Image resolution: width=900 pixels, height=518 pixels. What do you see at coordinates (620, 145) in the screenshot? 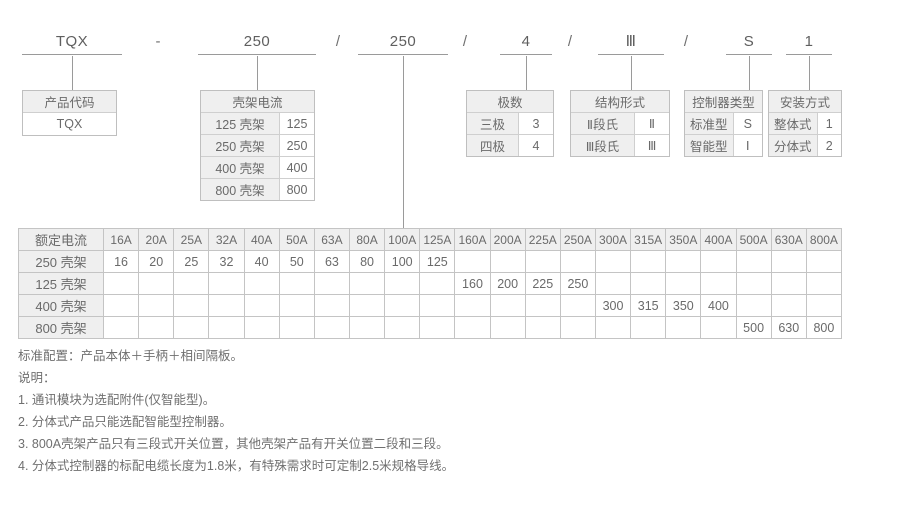
I see `legend-row: Ⅲ段氏 Ⅲ` at bounding box center [620, 145].